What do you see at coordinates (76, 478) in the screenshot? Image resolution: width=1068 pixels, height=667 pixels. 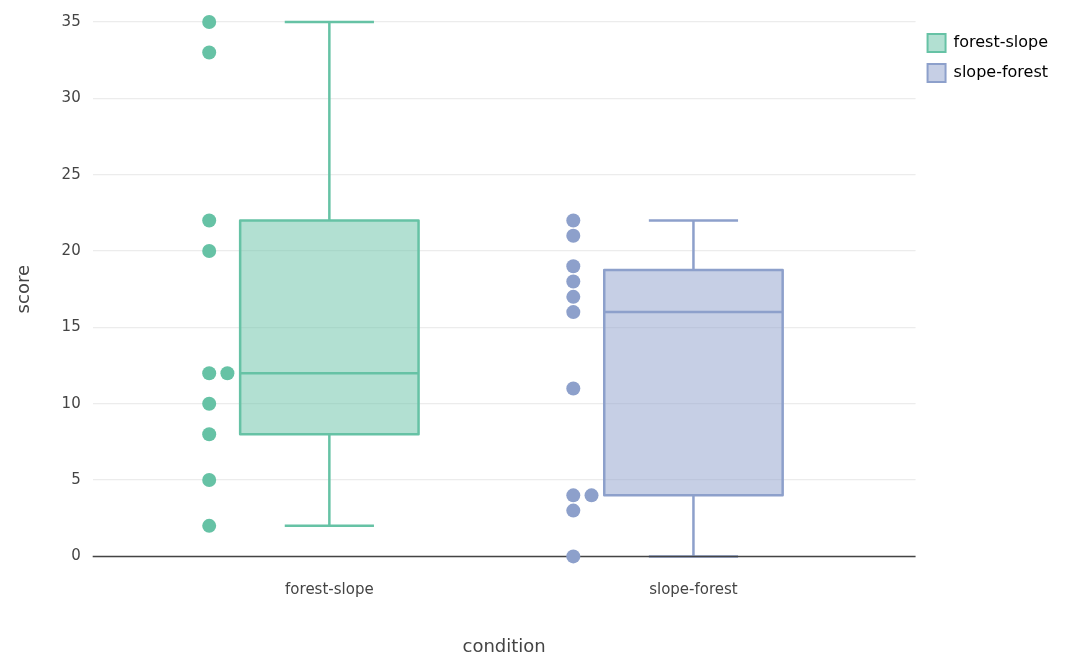 I see `y-tick-label: 5` at bounding box center [76, 478].